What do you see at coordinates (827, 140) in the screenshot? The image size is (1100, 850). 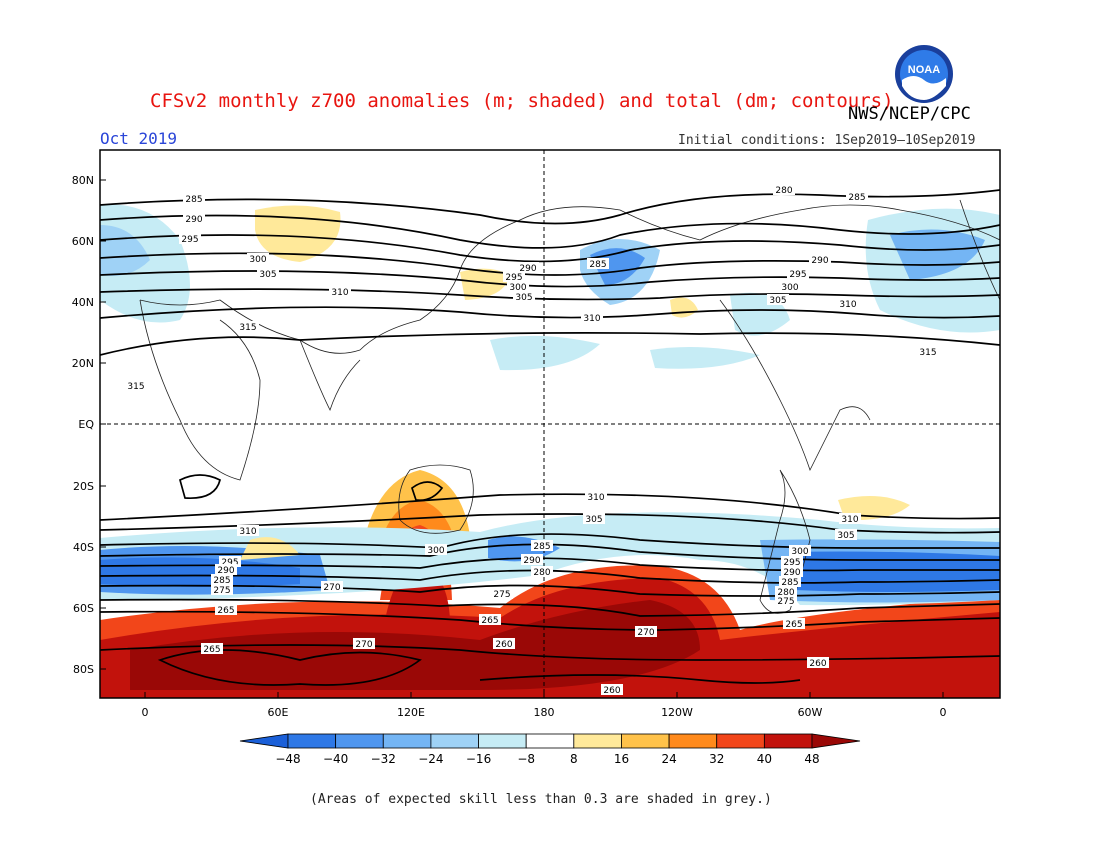 I see `initial-conditions: Initial conditions: 1Sep2019–10Sep2019` at bounding box center [827, 140].